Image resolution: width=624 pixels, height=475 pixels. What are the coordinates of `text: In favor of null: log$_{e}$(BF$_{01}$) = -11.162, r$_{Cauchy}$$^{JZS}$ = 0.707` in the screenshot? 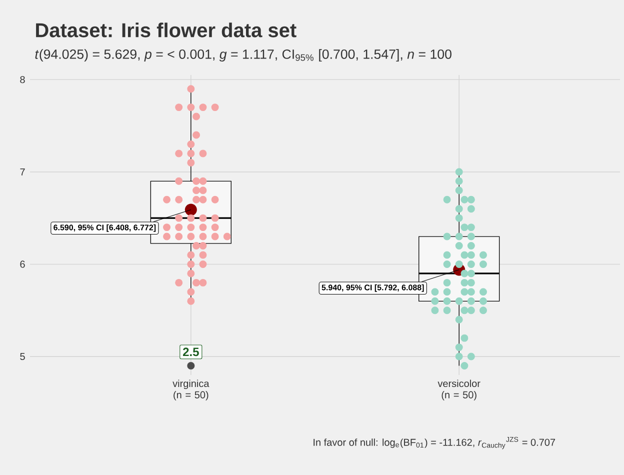 It's located at (435, 443).